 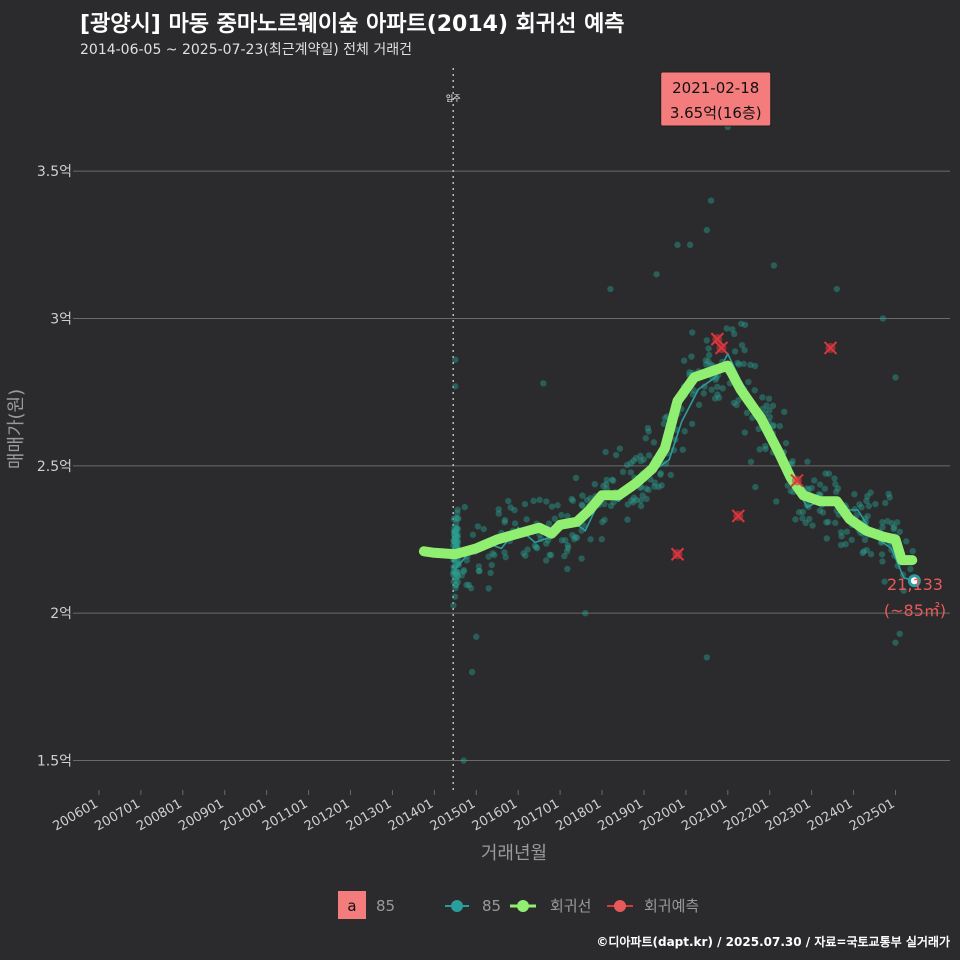 What do you see at coordinates (537, 815) in the screenshot?
I see `x-tick-label: 201701` at bounding box center [537, 815].